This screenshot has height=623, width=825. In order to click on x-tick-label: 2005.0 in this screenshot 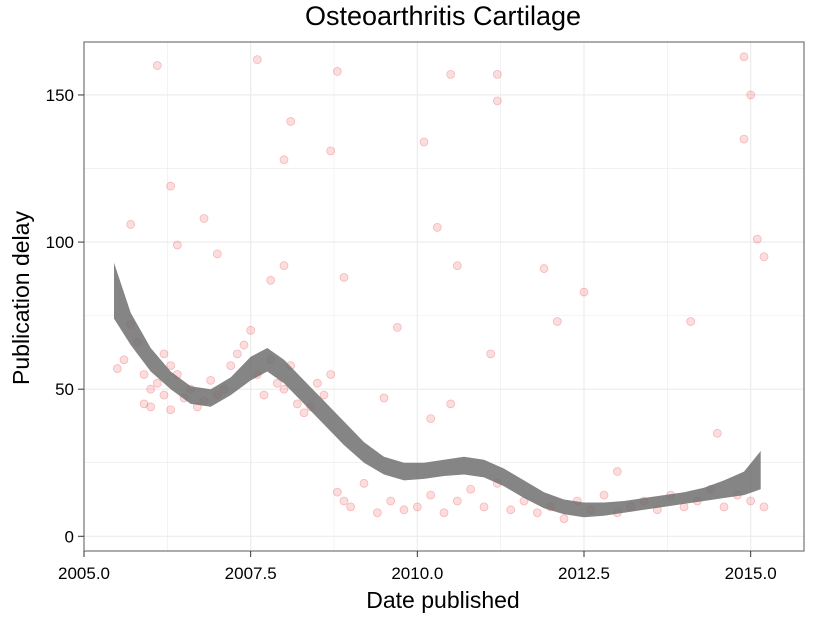, I will do `click(84, 573)`.